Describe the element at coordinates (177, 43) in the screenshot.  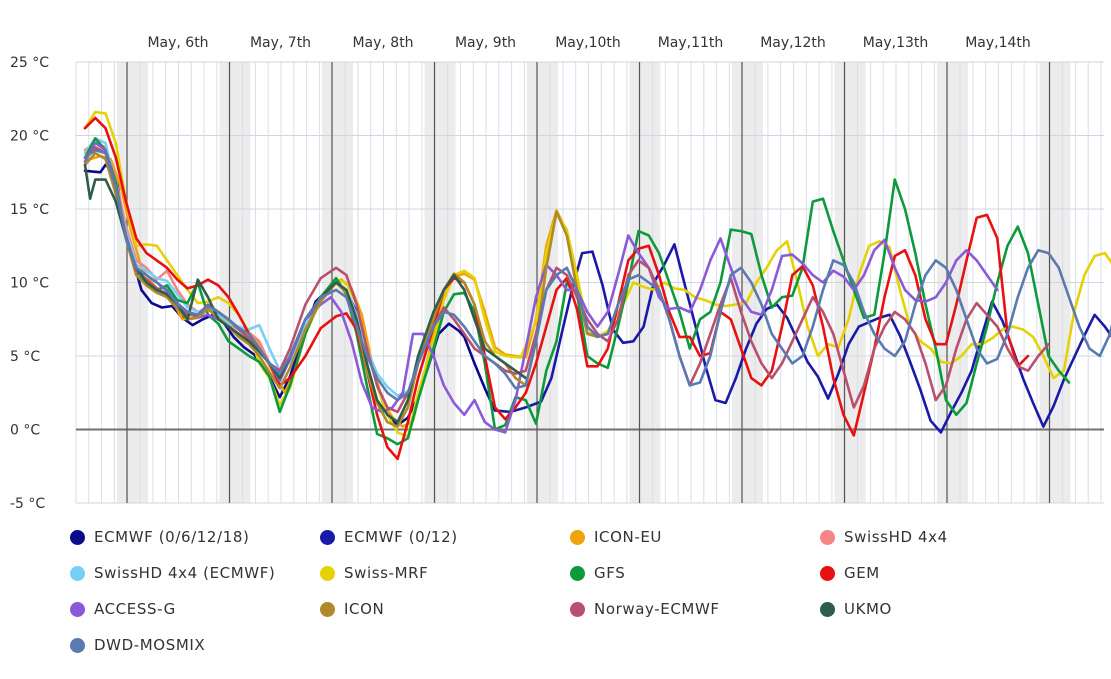
I see `day-label: May, 6th` at that location.